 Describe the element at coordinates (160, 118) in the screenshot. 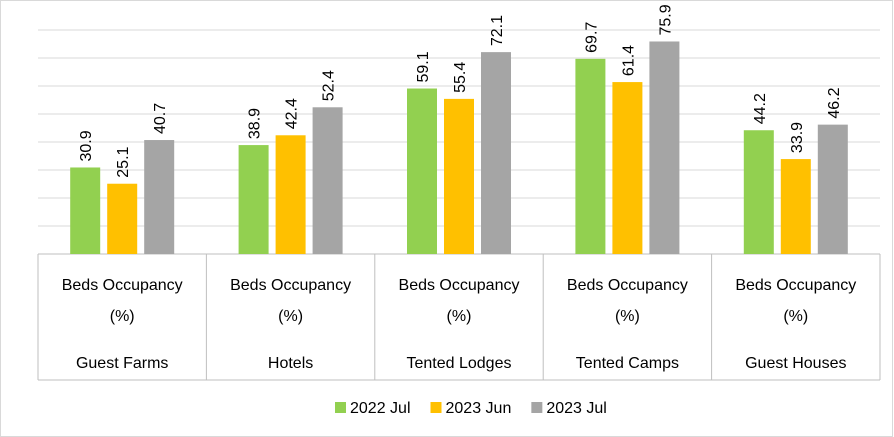

I see `data-label: 40.7` at that location.